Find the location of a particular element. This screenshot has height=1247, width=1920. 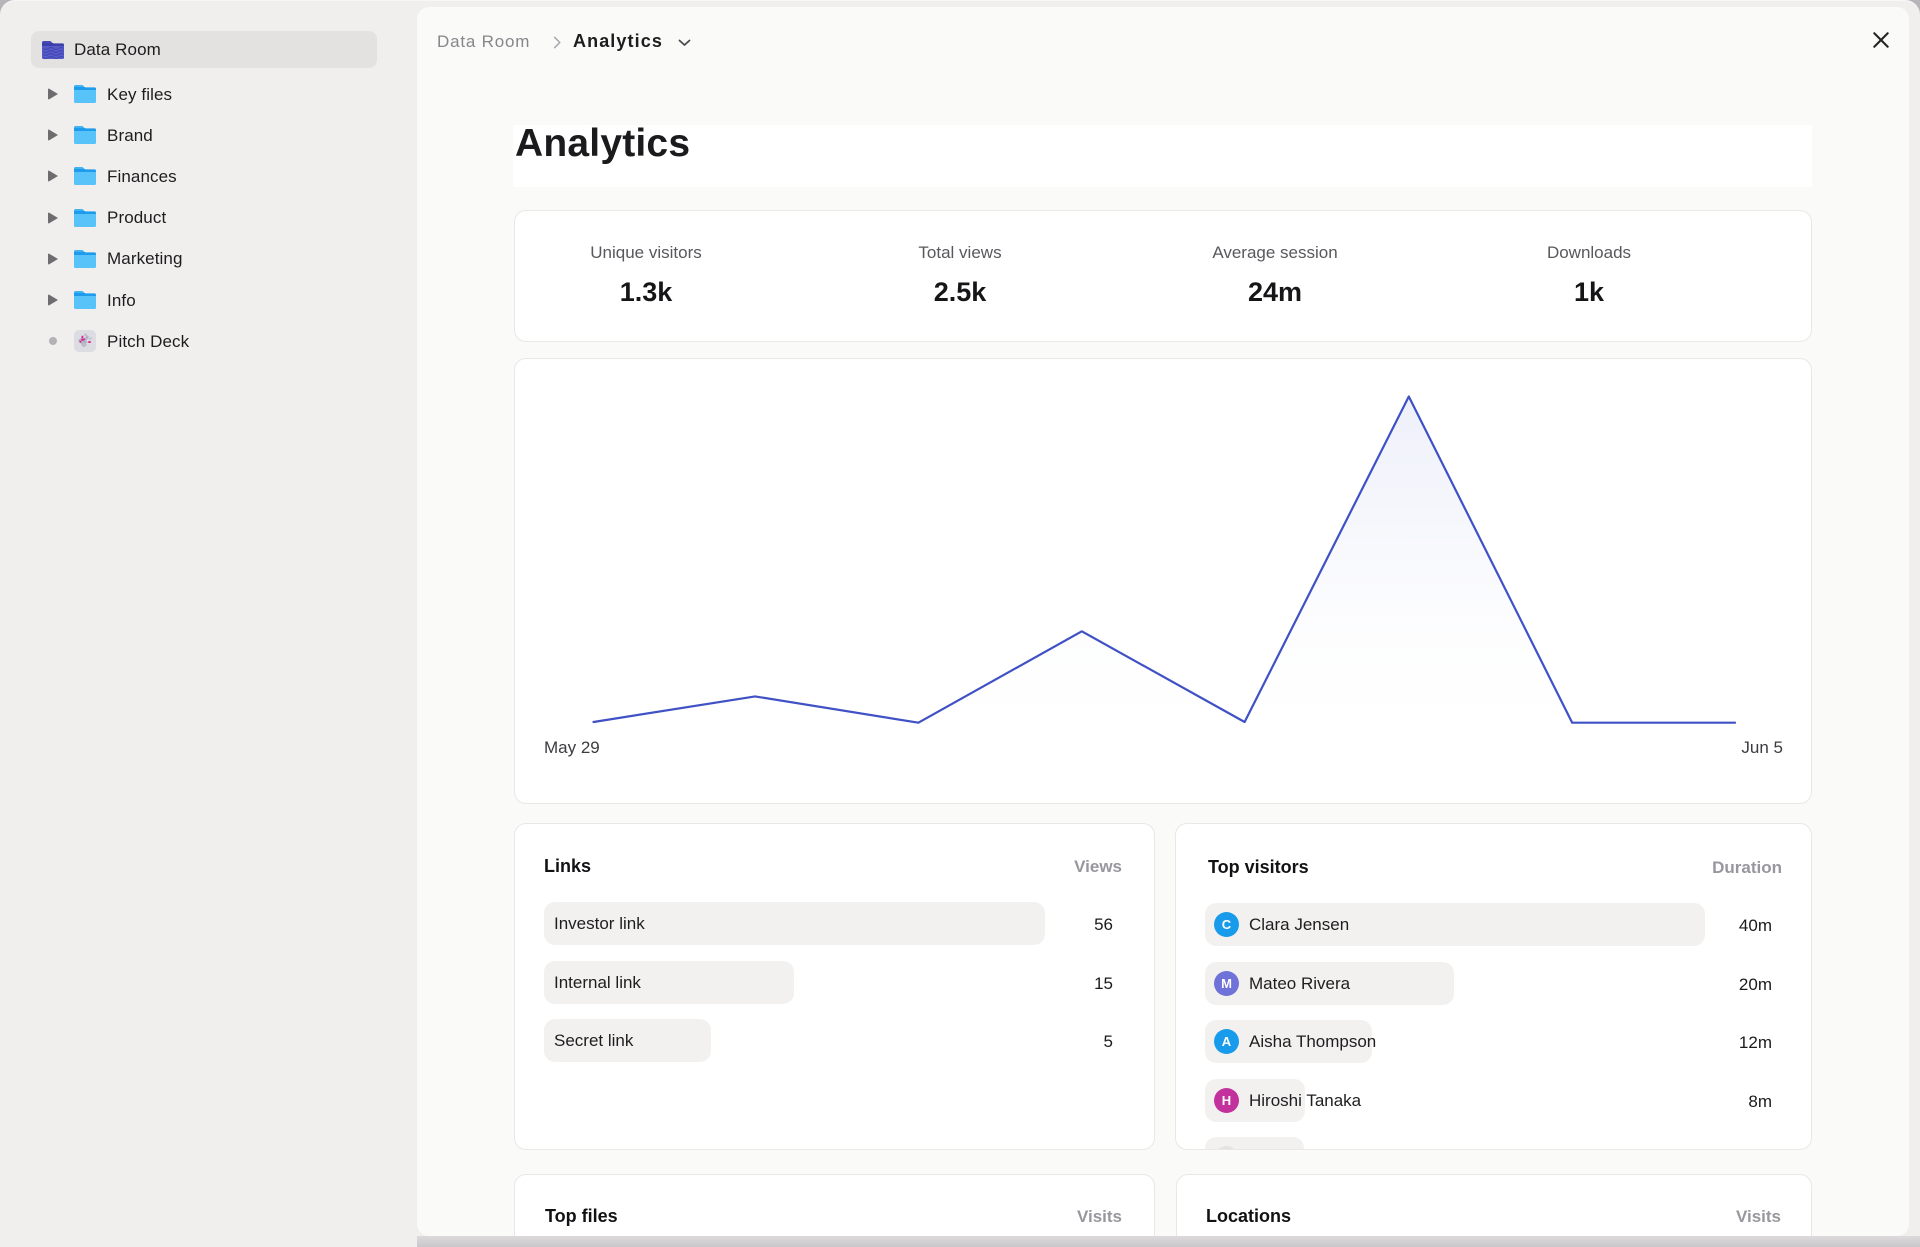

svg-text: Jun 5 is located at coordinates (1762, 747).